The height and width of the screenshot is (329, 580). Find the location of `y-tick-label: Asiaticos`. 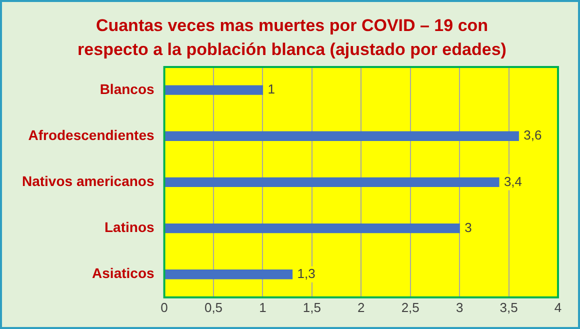

y-tick-label: Asiaticos is located at coordinates (123, 273).